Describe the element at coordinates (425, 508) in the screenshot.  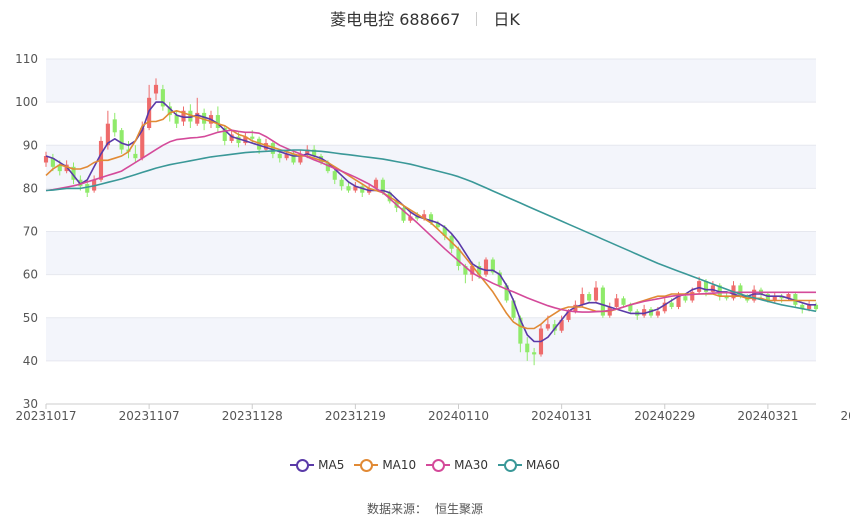
I see `data-source: 数据来源： 恒生聚源` at that location.